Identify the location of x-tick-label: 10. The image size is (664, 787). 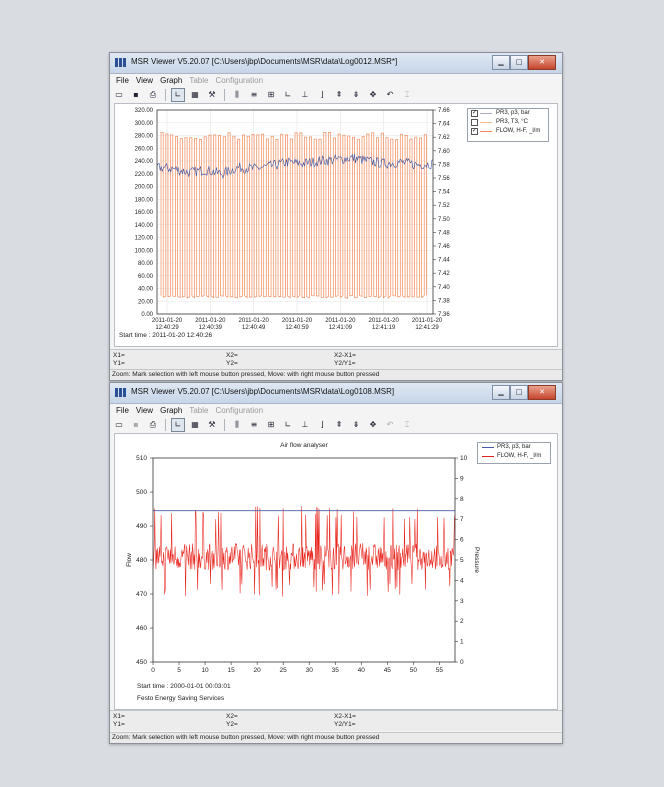
(205, 670).